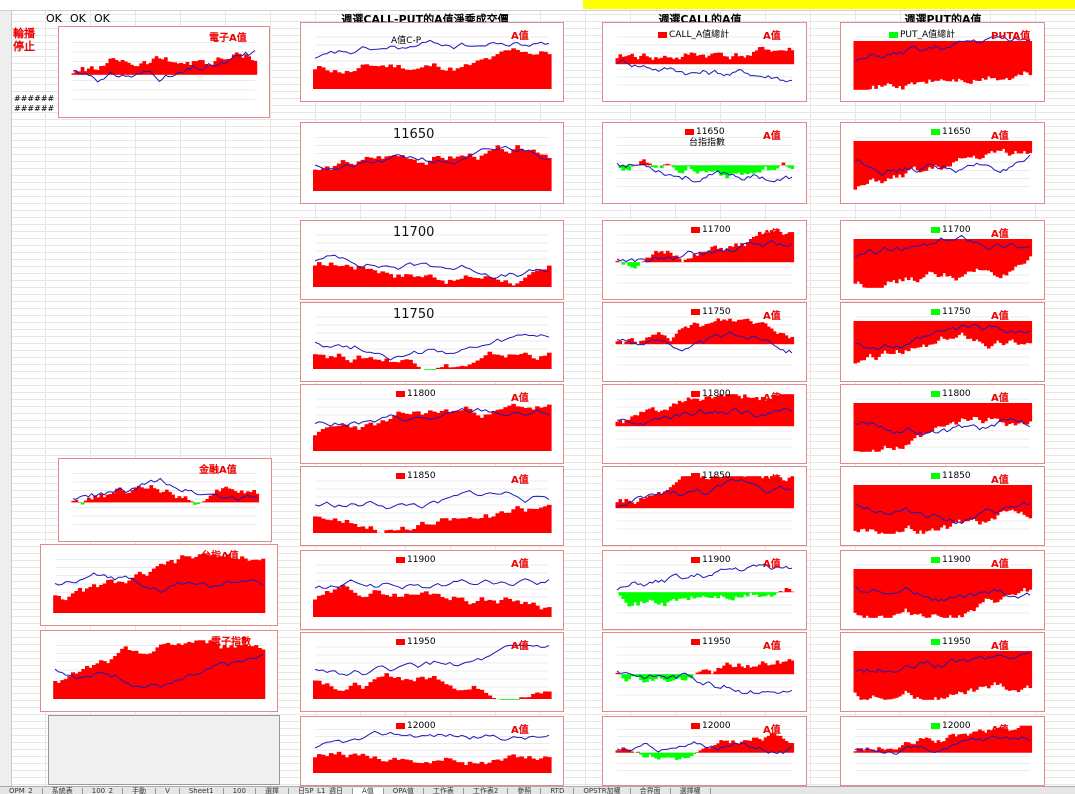 This screenshot has width=1075, height=794. Describe the element at coordinates (520, 644) in the screenshot. I see `a-label-cp-7: A值` at that location.